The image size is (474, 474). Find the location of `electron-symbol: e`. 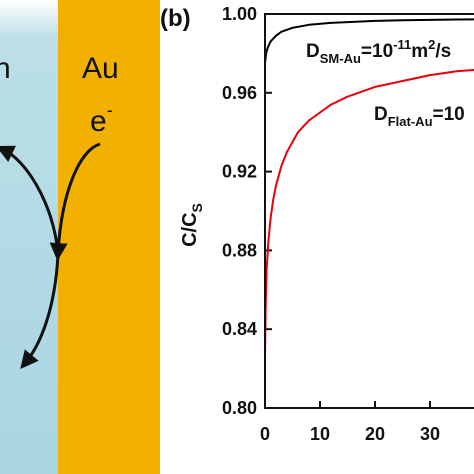

electron-symbol: e is located at coordinates (98, 121).